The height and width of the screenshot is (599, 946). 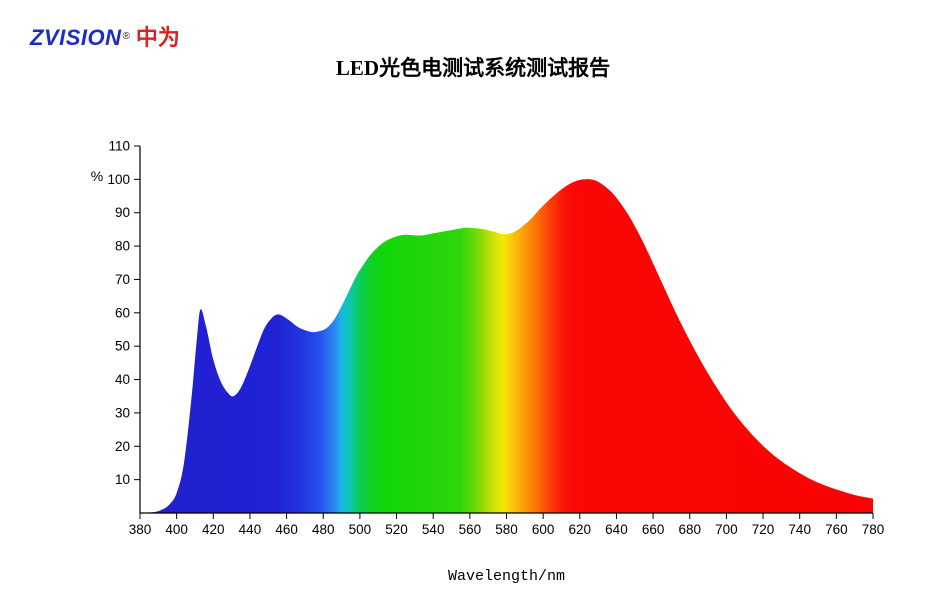 I want to click on x-tick-label: 660, so click(x=653, y=529).